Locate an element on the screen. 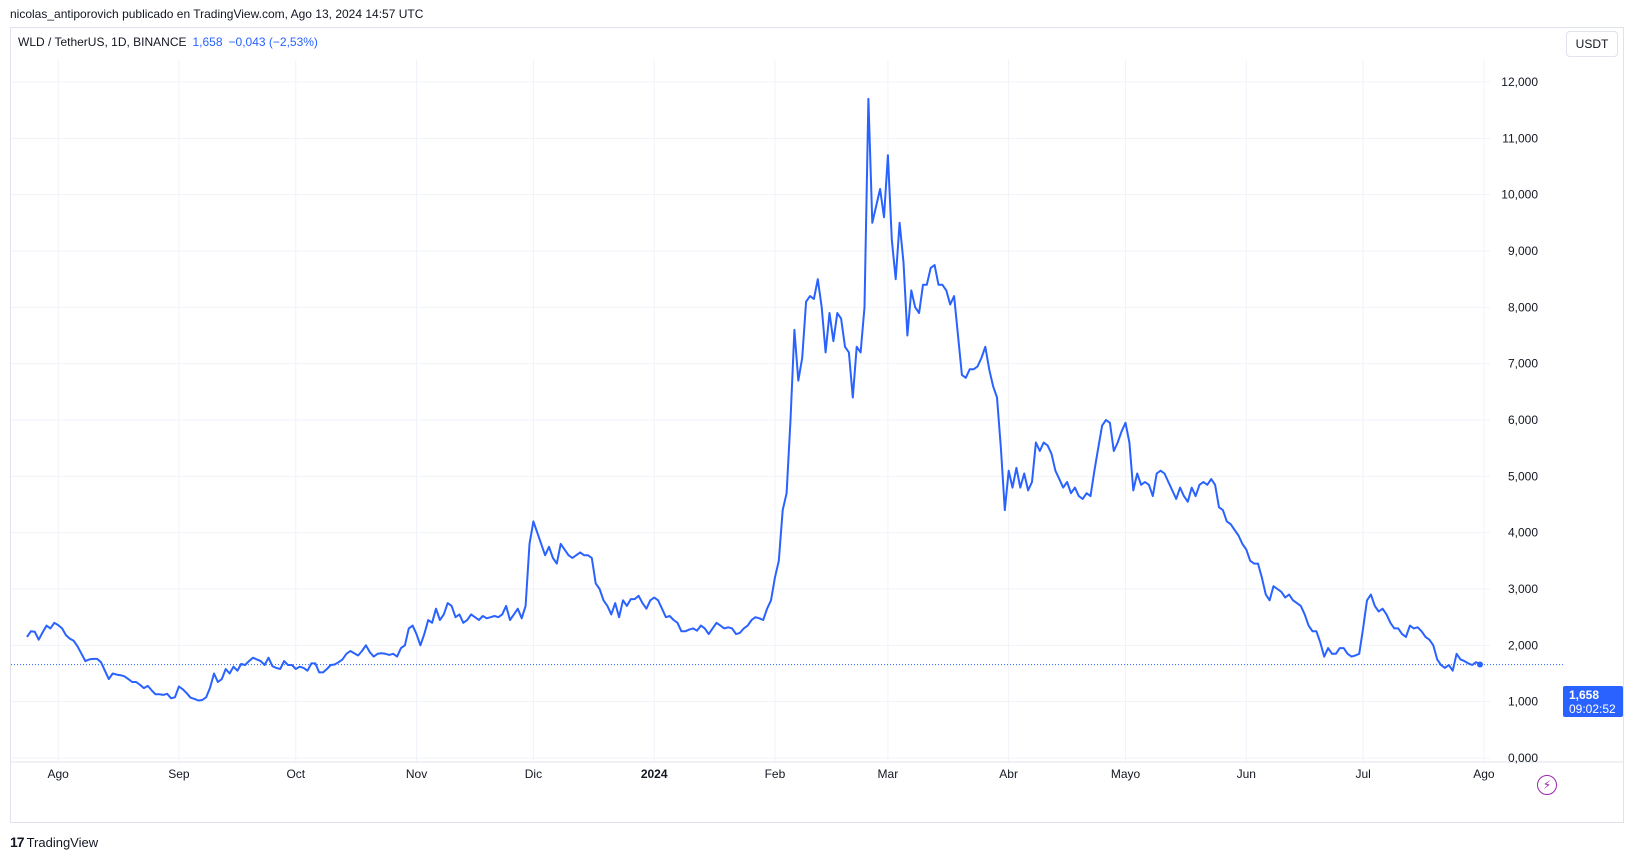  y-tick-label: 10,000 is located at coordinates (1519, 195).